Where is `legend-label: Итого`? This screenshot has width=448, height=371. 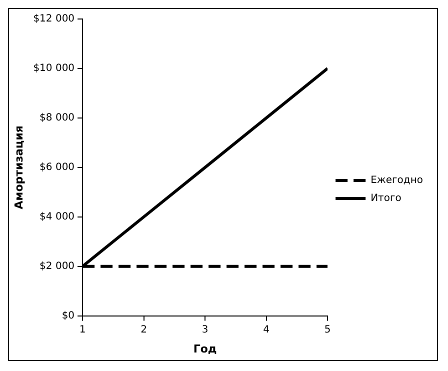
legend-label: Итого is located at coordinates (386, 198).